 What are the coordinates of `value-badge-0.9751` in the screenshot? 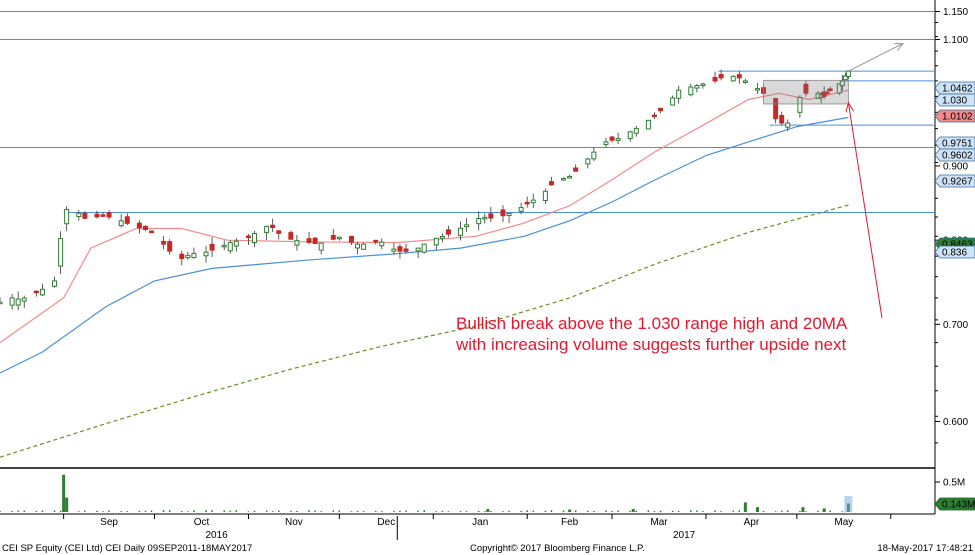 It's located at (954, 143).